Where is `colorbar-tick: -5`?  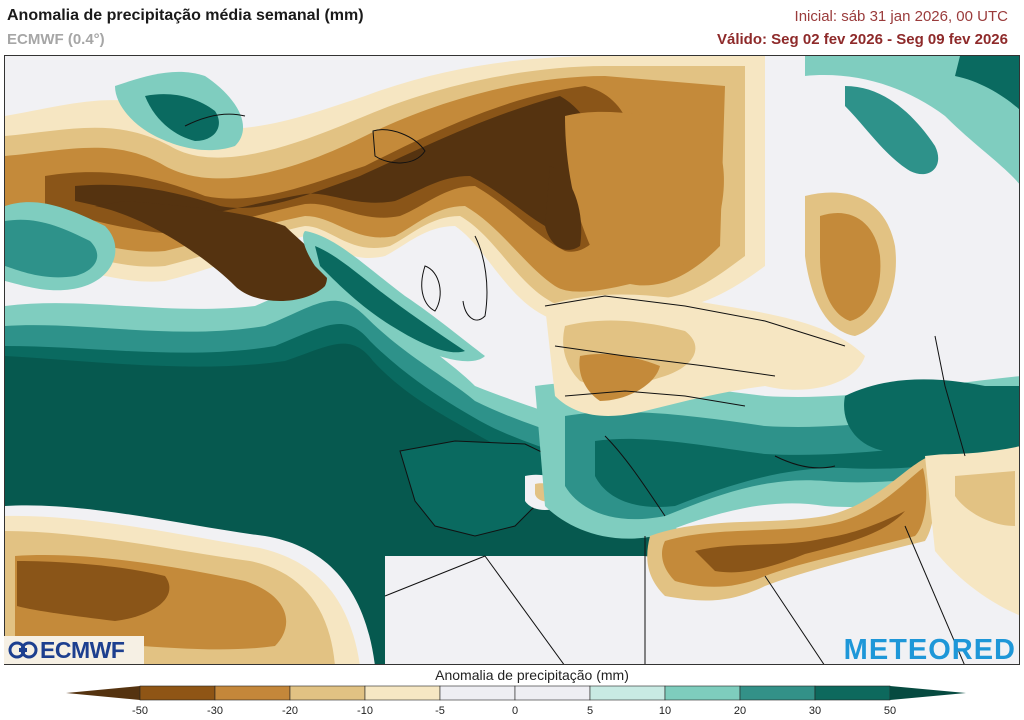
colorbar-tick: -5 is located at coordinates (440, 711).